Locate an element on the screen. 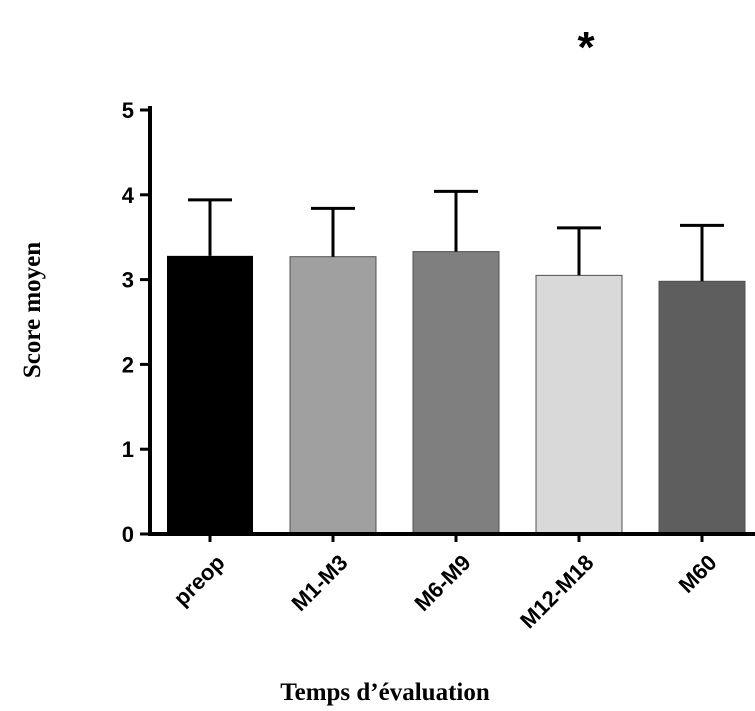 The image size is (755, 711). x-tick-labels-layer: preop M1-M3 M6-M9 M12-M18 M60 is located at coordinates (445, 583).